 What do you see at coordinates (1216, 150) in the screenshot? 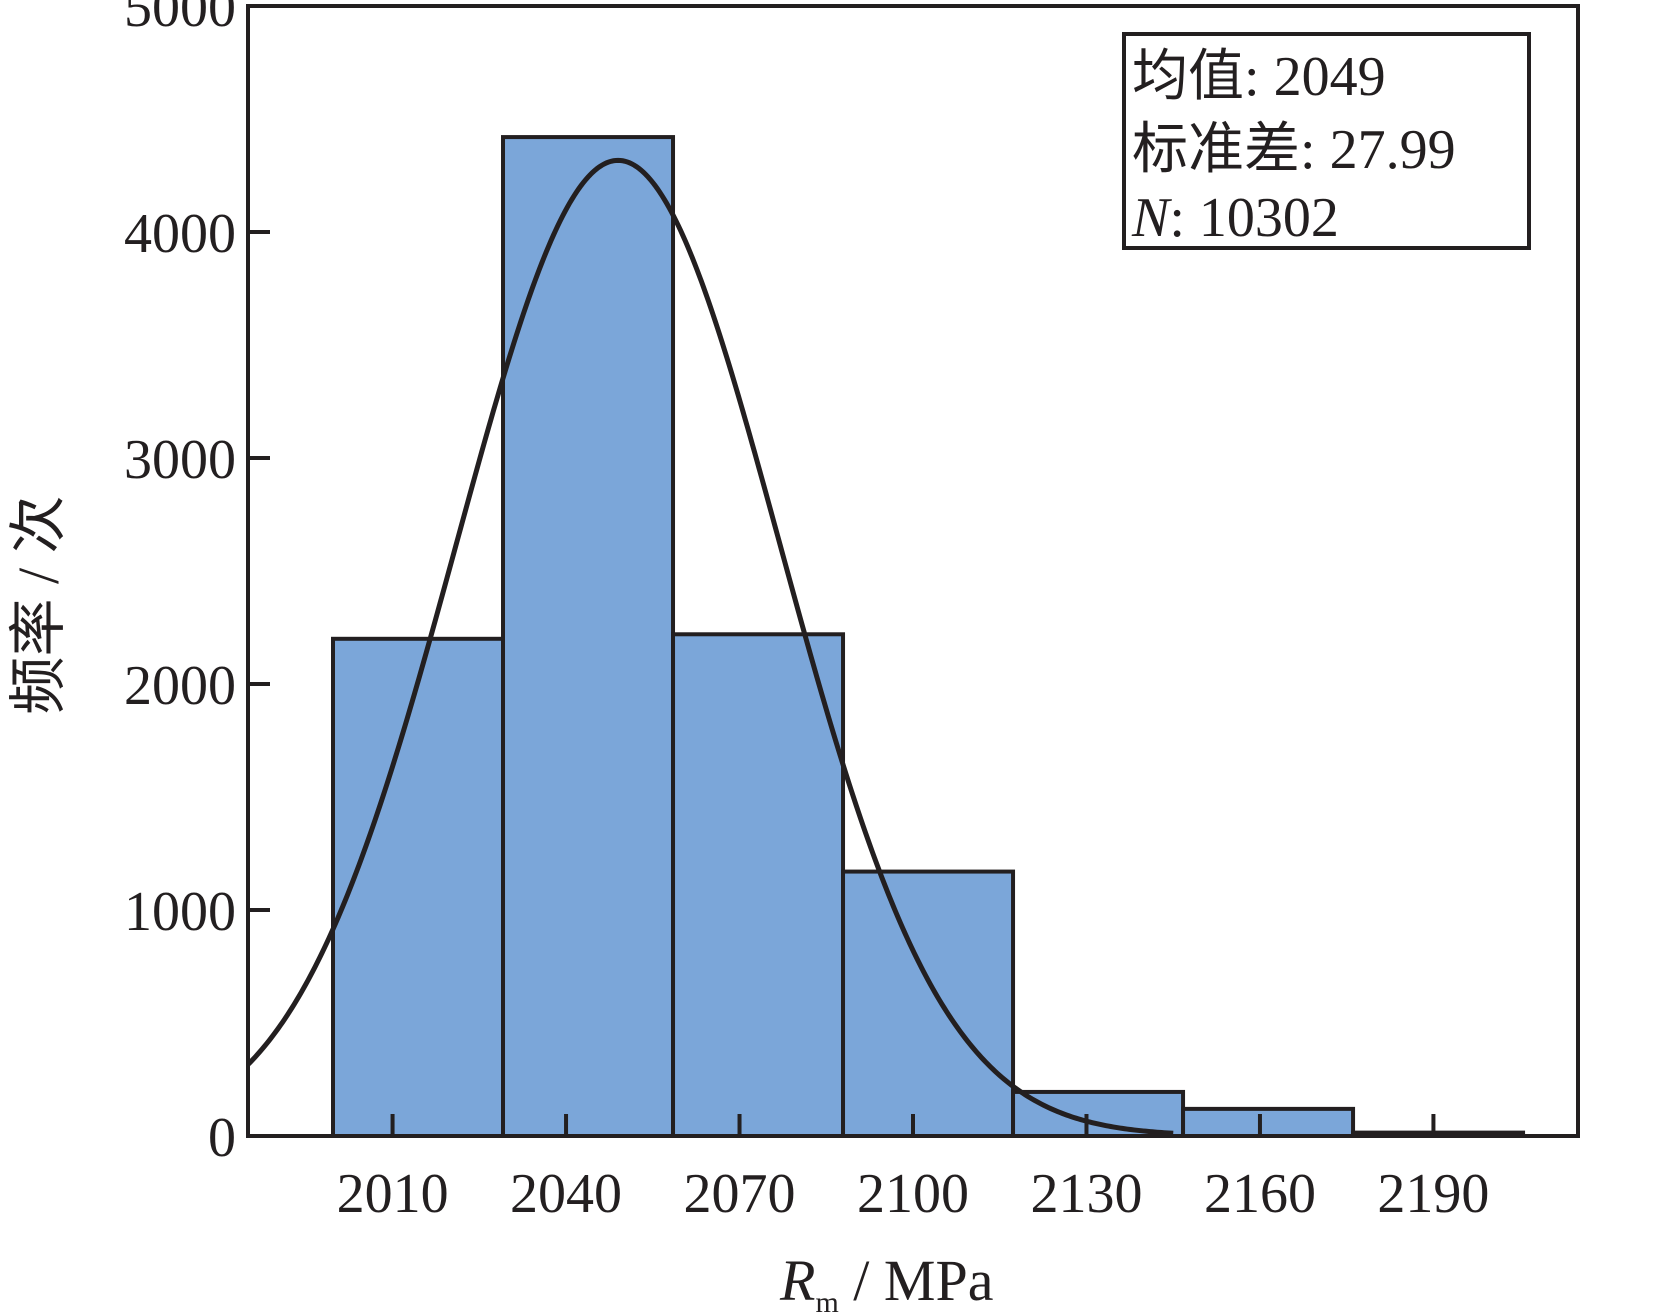
I see `stat-std-label: 标准差` at bounding box center [1216, 150].